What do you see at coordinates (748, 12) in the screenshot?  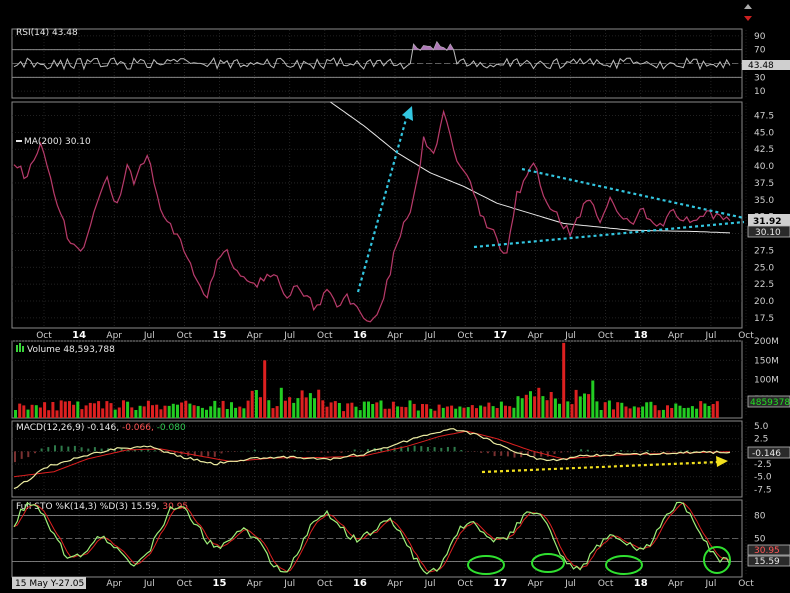 I see `scroll-arrows` at bounding box center [748, 12].